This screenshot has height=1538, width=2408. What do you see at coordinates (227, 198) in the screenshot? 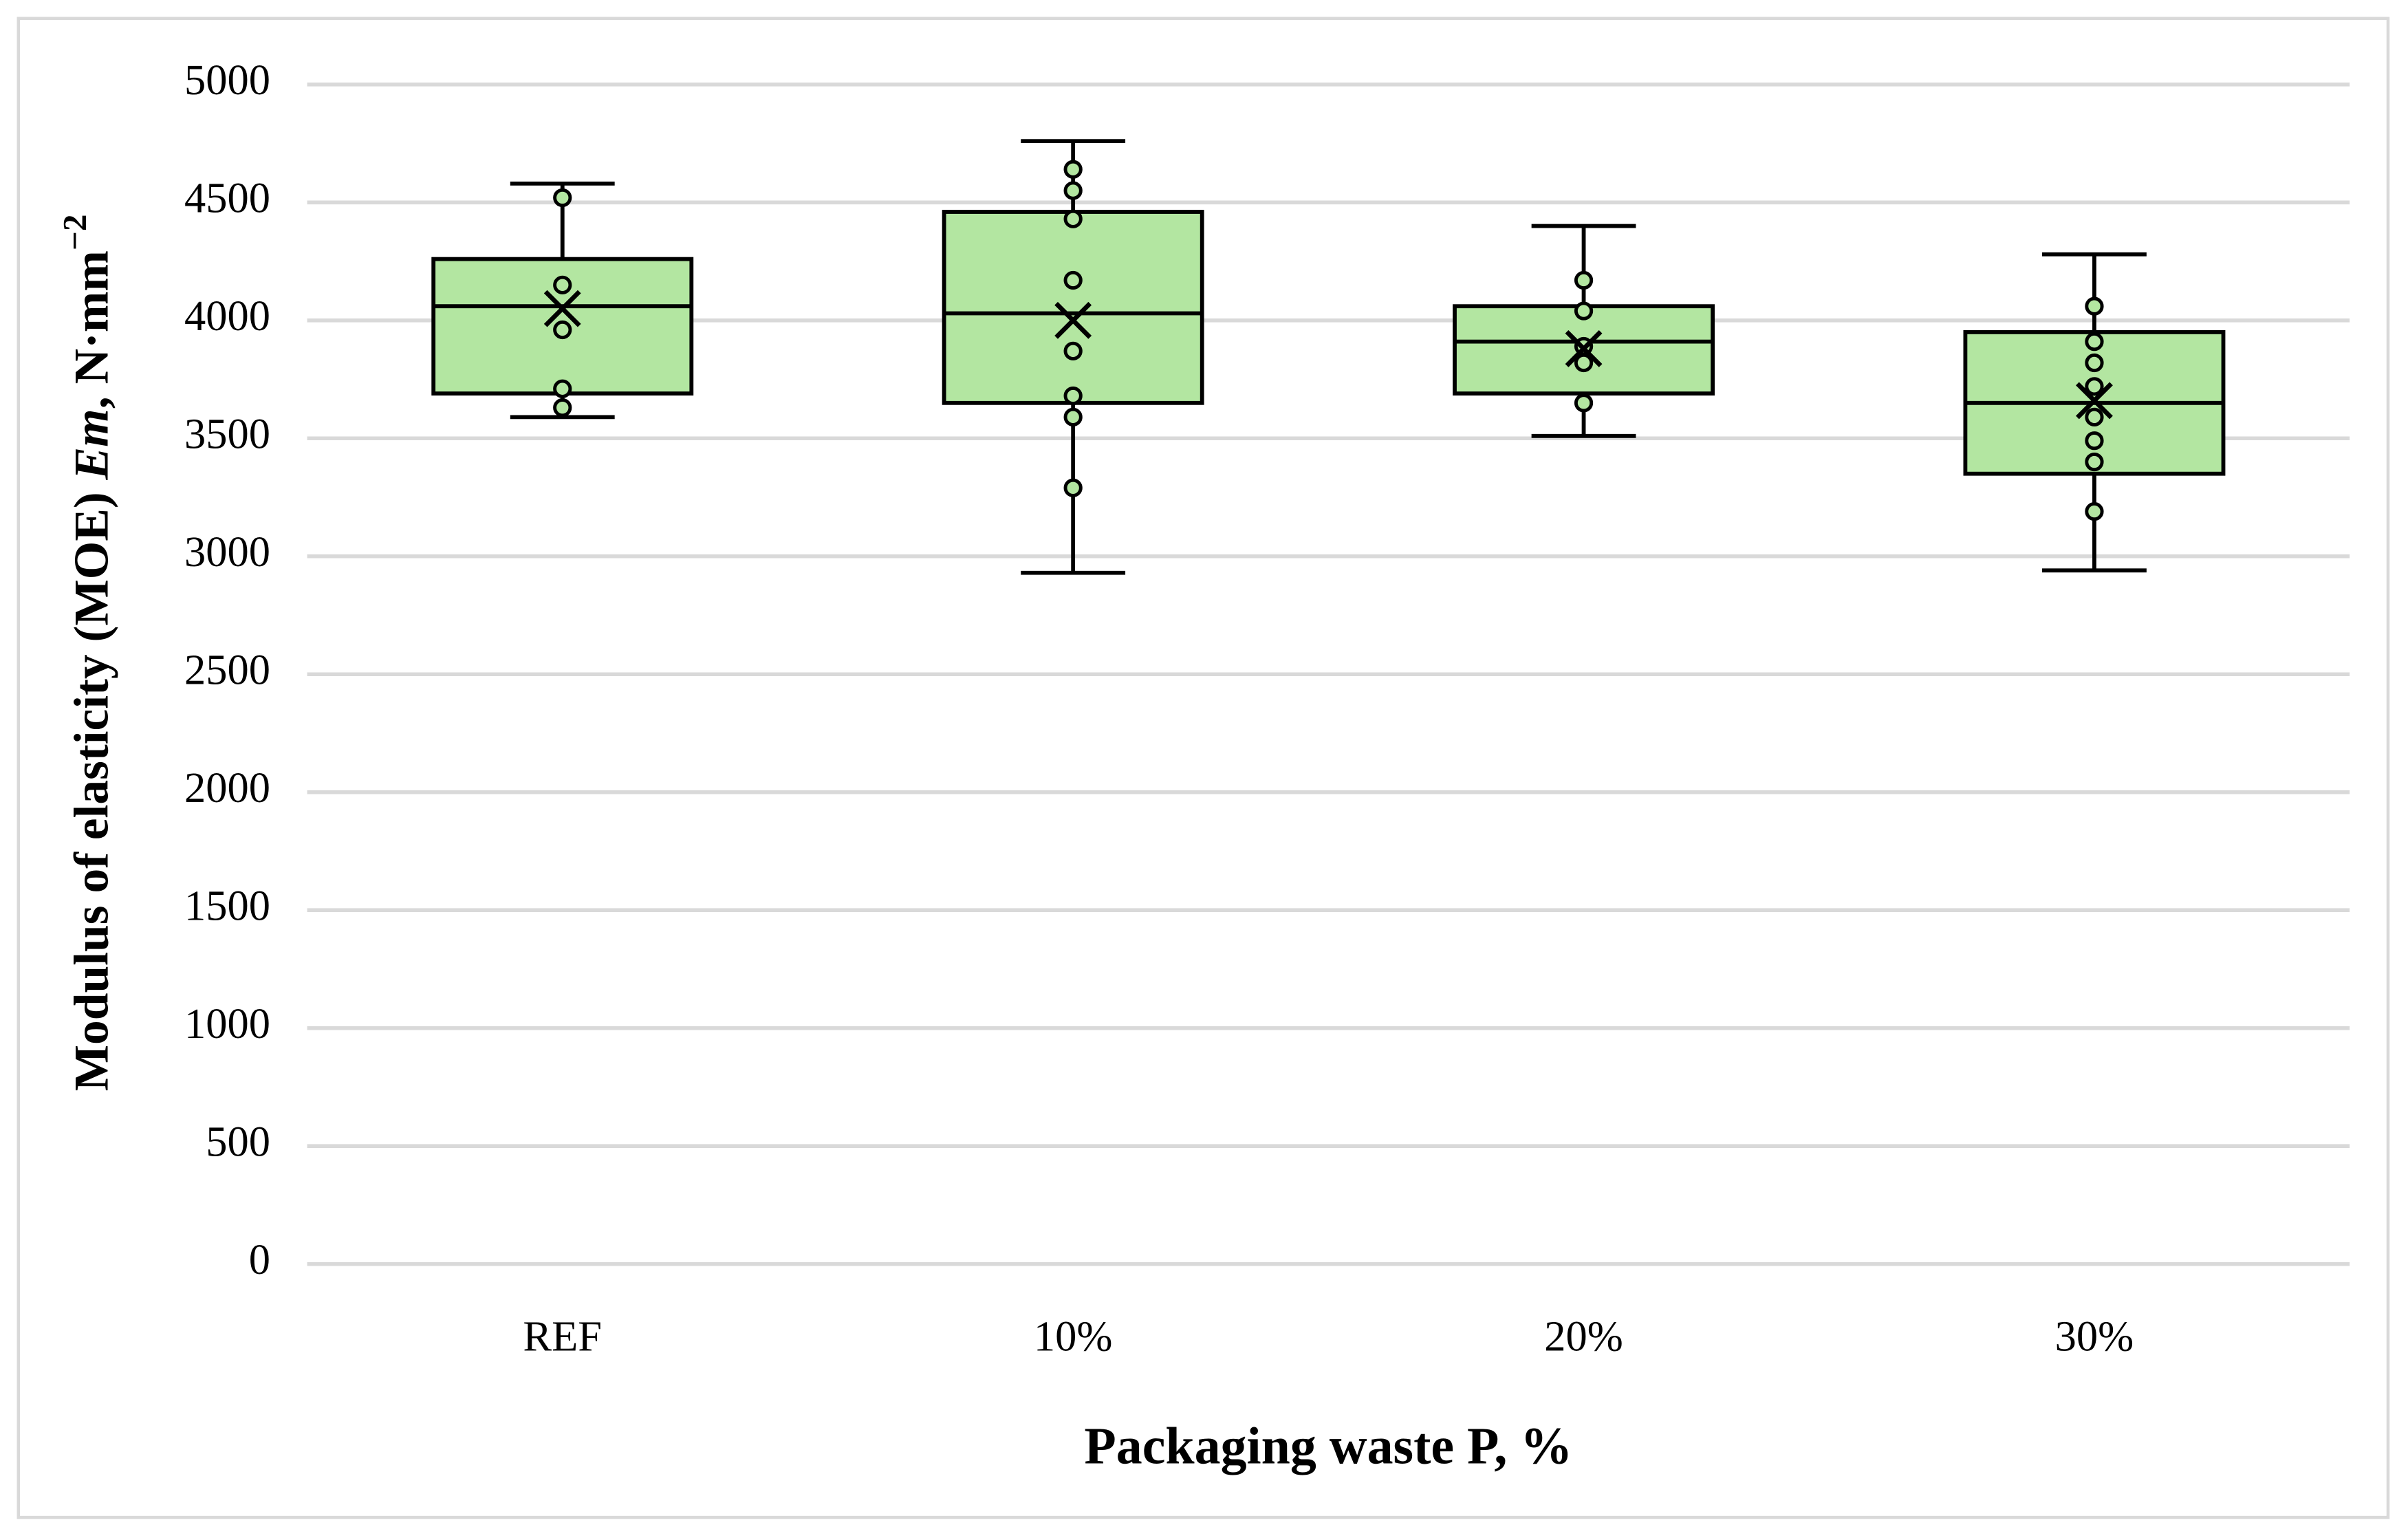
I see `y-tick-label: 4500` at bounding box center [227, 198].